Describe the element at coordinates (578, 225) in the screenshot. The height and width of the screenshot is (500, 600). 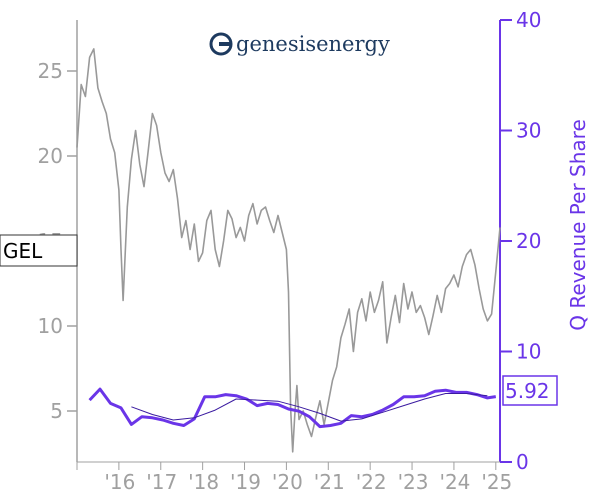
I see `right-axis-title: Q Revenue Per Share` at that location.